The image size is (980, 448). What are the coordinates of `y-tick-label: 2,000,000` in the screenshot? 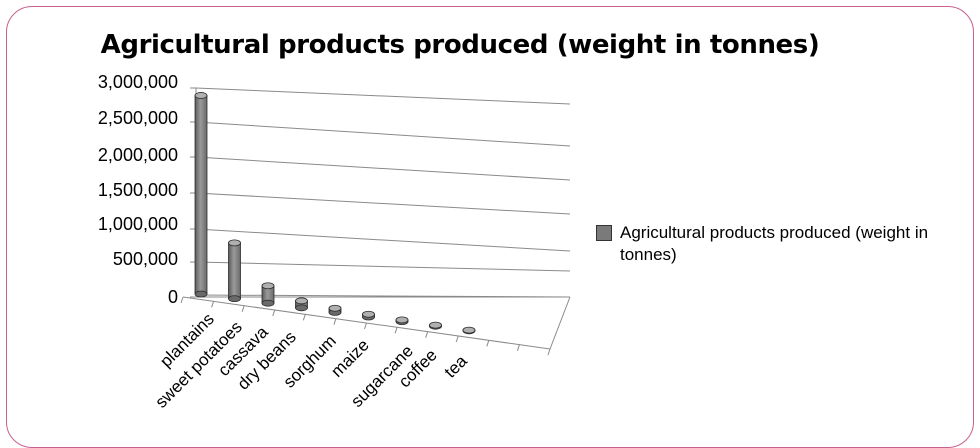 It's located at (138, 155).